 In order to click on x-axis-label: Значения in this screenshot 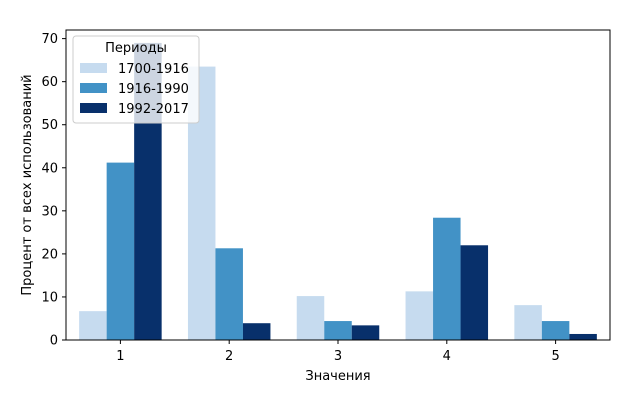, I will do `click(337, 376)`.